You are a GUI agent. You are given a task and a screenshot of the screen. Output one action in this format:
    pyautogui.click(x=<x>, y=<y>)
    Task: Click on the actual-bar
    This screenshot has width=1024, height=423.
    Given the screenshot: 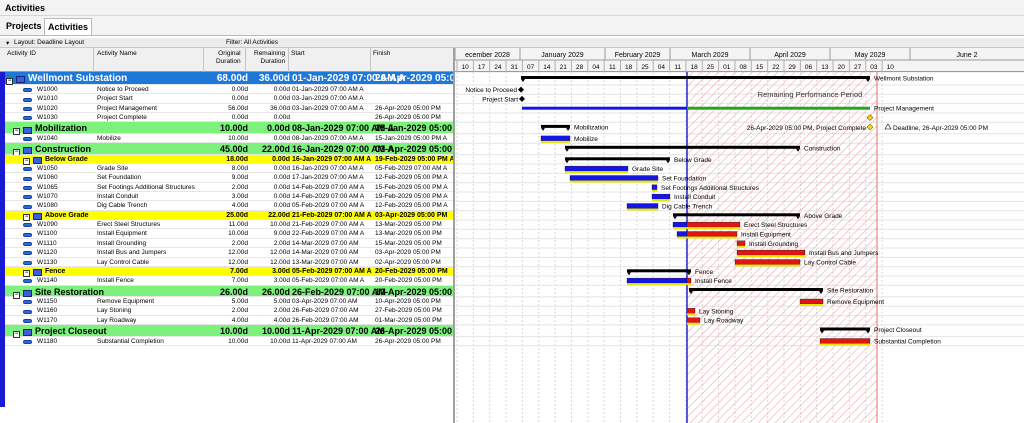 What is the action you would take?
    pyautogui.click(x=654, y=187)
    